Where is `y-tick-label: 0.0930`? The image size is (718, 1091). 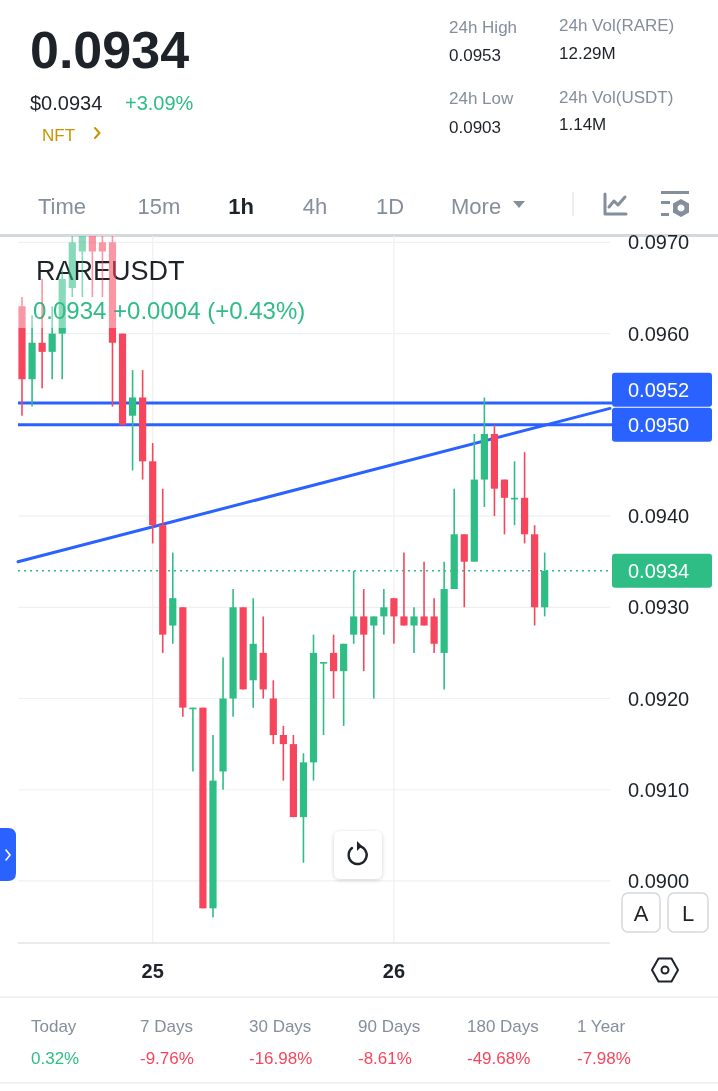 y-tick-label: 0.0930 is located at coordinates (659, 607).